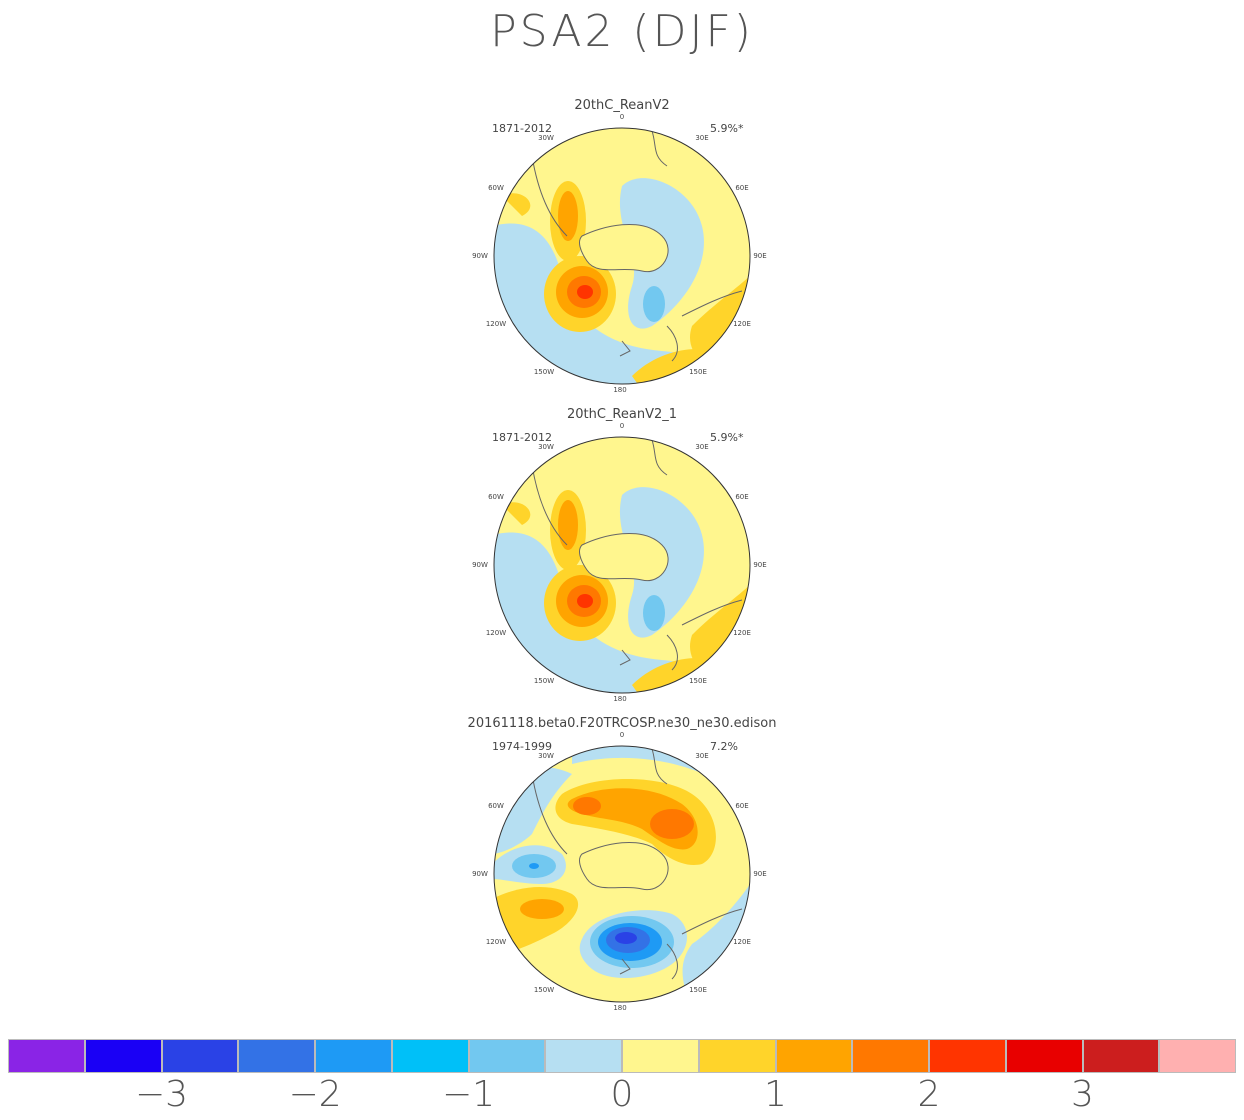  Describe the element at coordinates (1082, 1094) in the screenshot. I see `colorbar-tick-label: 3` at that location.